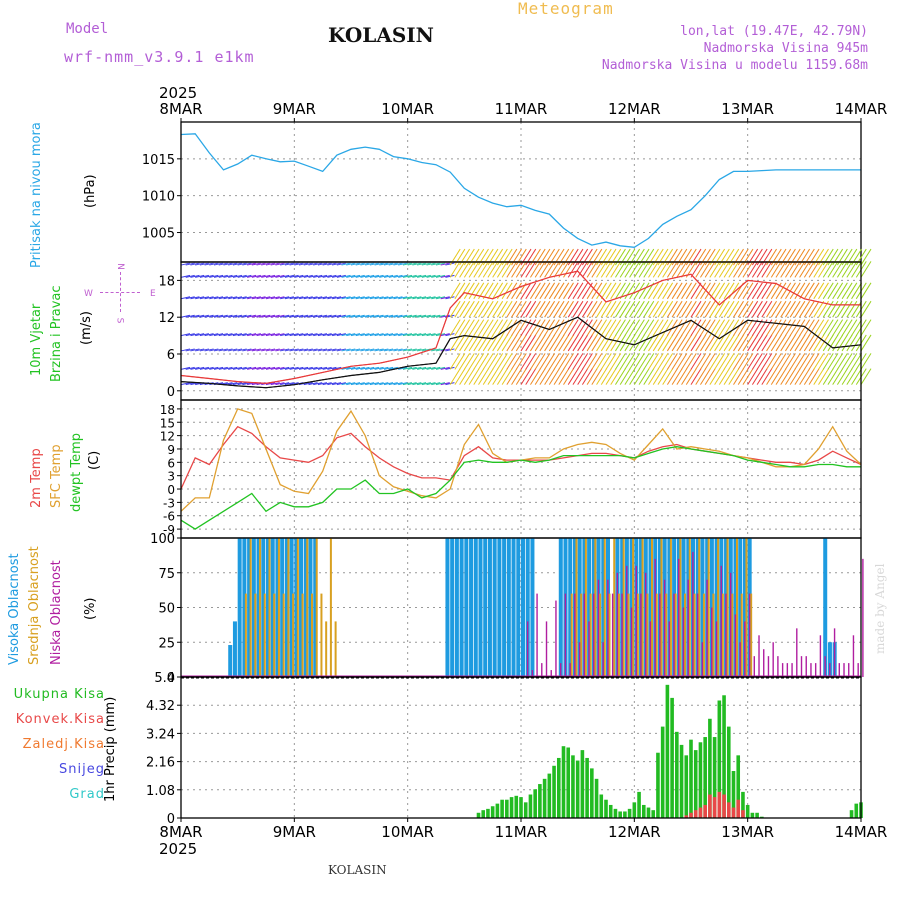  What do you see at coordinates (504, 749) in the screenshot?
I see `precipitation-panel: 0 1.08 2.16 3.24 4.32 5.4` at bounding box center [504, 749].